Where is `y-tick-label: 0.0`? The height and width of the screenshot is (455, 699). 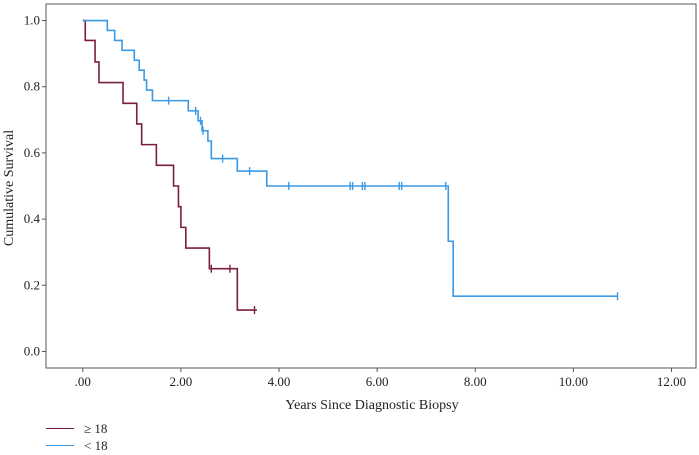 y-tick-label: 0.0 is located at coordinates (32, 350).